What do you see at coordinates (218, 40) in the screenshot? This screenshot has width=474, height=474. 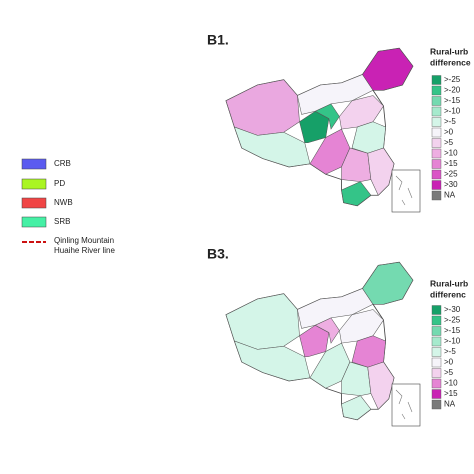 I see `panel-label: B1.` at bounding box center [218, 40].